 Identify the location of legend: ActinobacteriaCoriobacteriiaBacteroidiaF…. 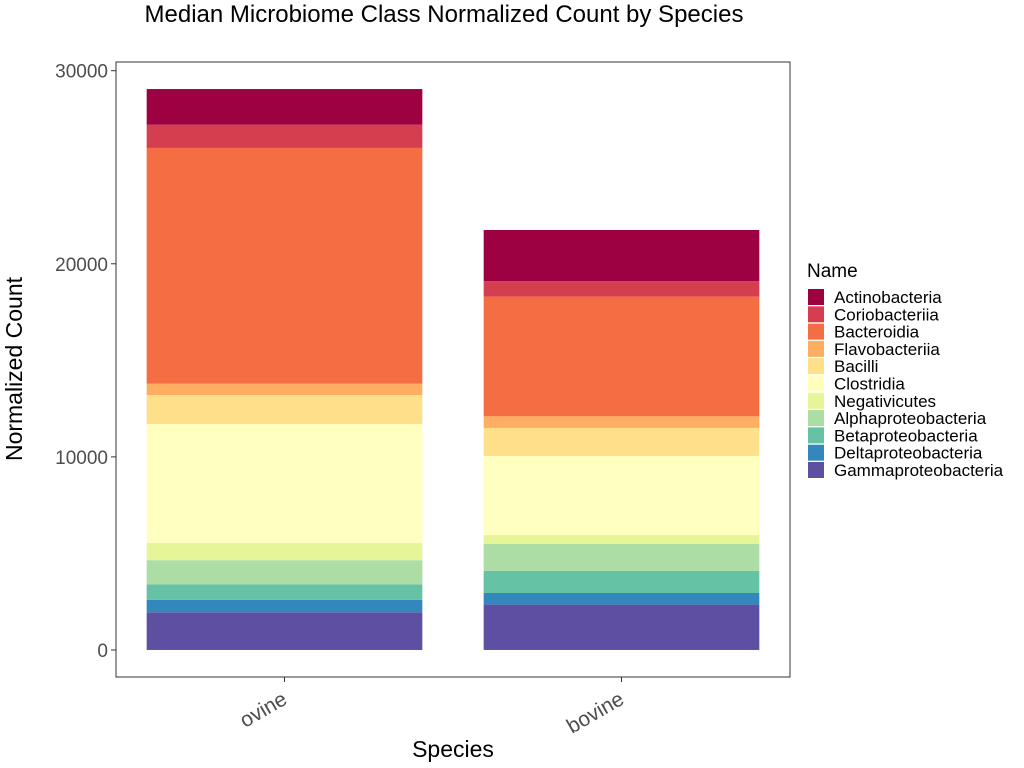
(906, 384).